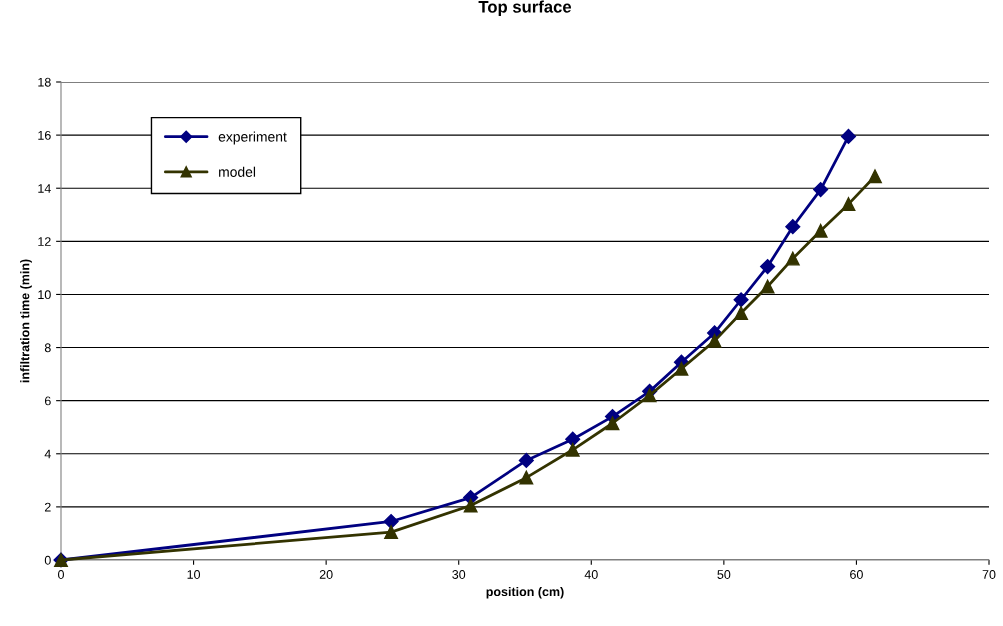 Image resolution: width=1003 pixels, height=626 pixels. What do you see at coordinates (47, 454) in the screenshot?
I see `y-tick-label: 4` at bounding box center [47, 454].